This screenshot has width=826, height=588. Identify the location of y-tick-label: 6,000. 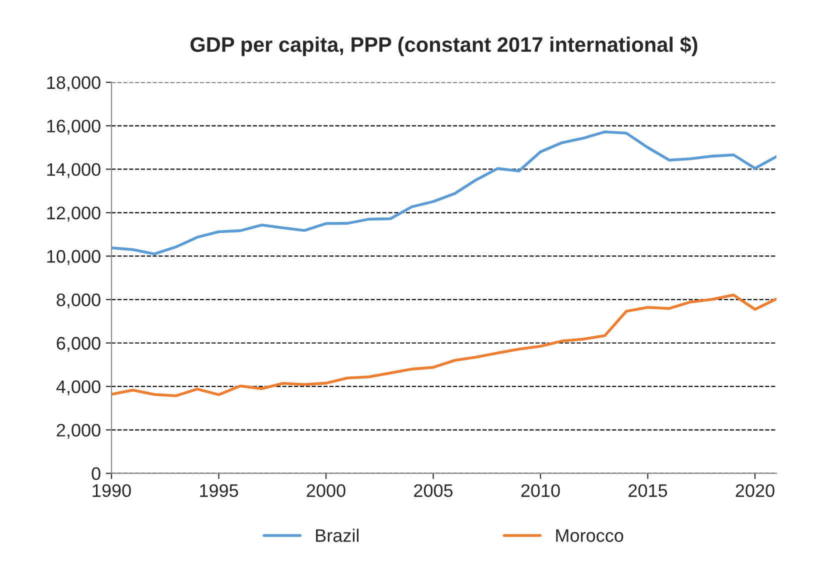
(78, 344).